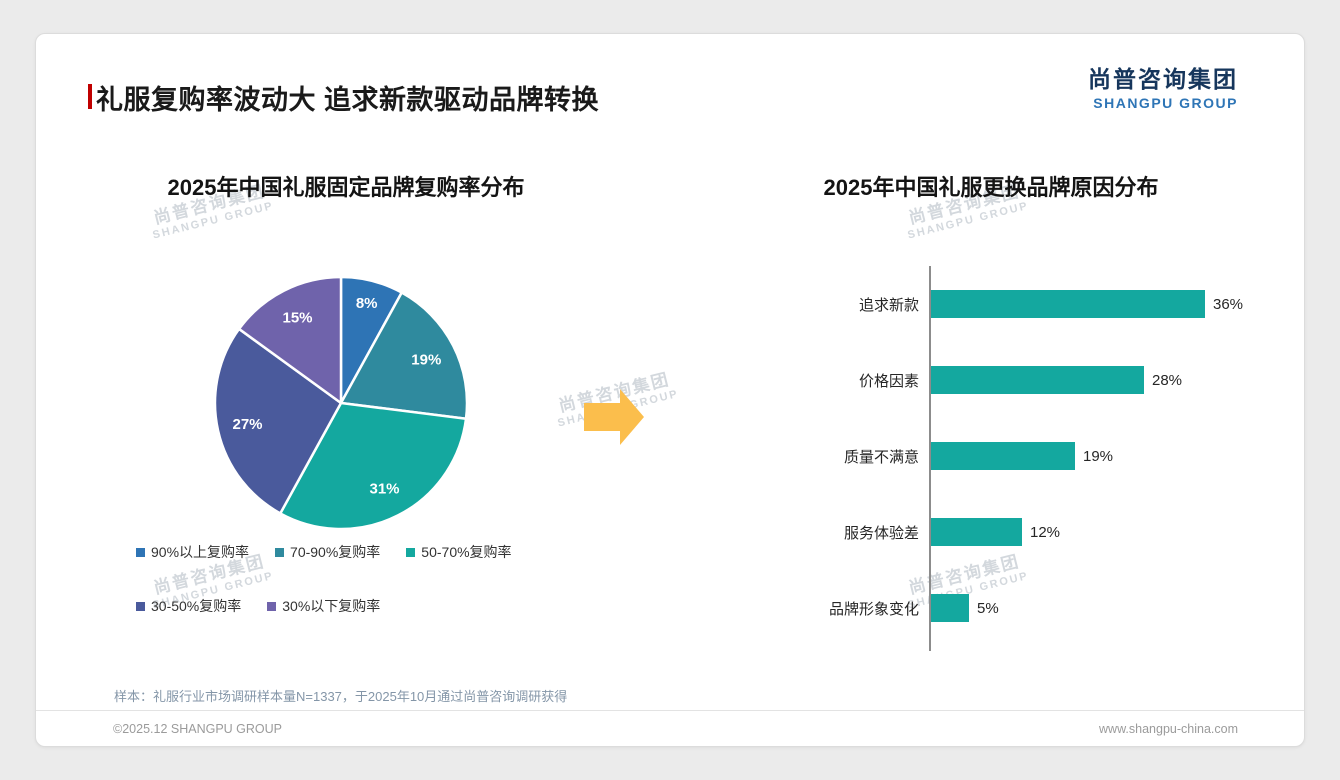  I want to click on bar-category-label: 质量不满意, so click(881, 457).